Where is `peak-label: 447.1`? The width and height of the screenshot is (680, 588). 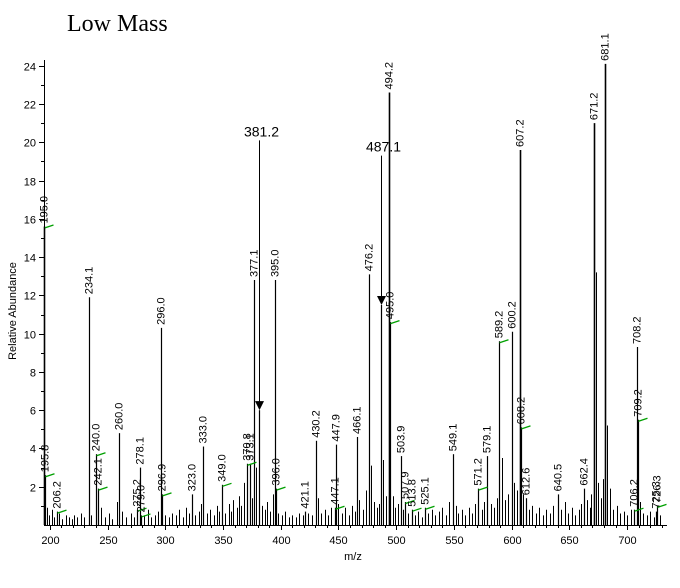
peak-label: 447.1 is located at coordinates (336, 491).